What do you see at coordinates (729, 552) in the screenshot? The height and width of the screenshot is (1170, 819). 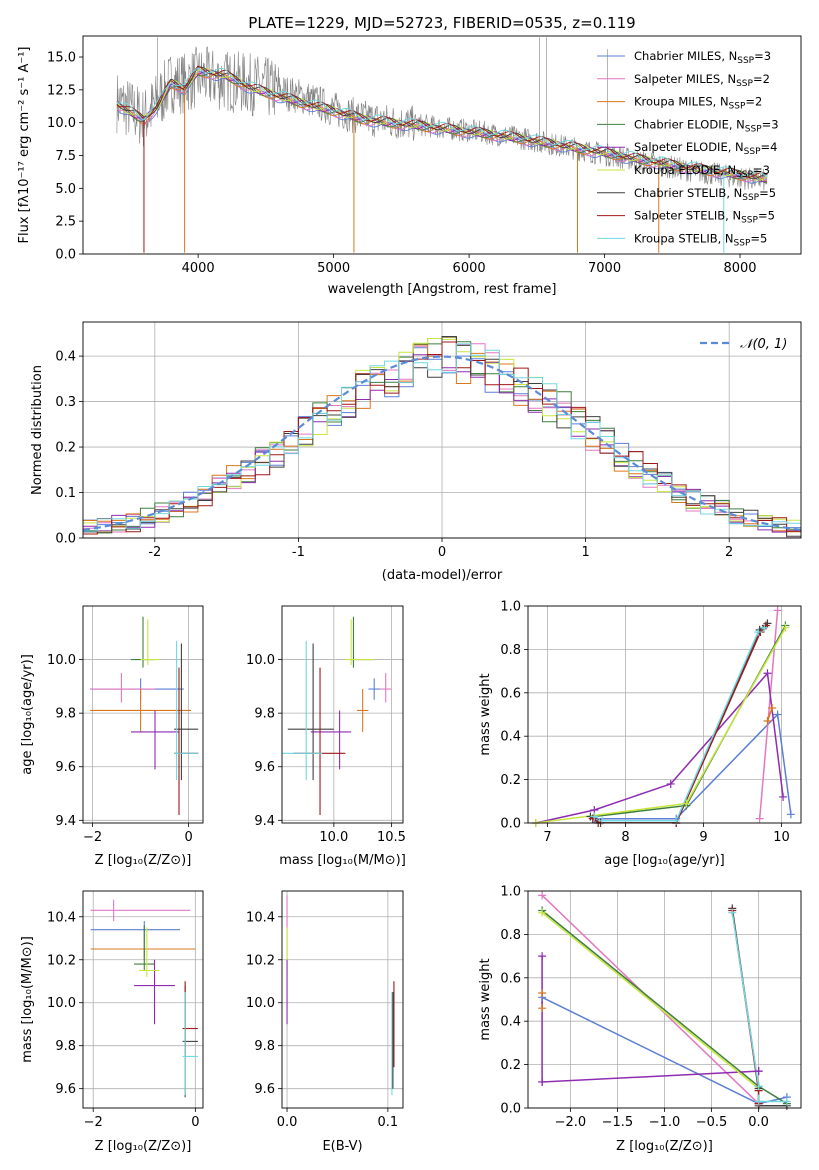 I see `x-tick-label: 2` at bounding box center [729, 552].